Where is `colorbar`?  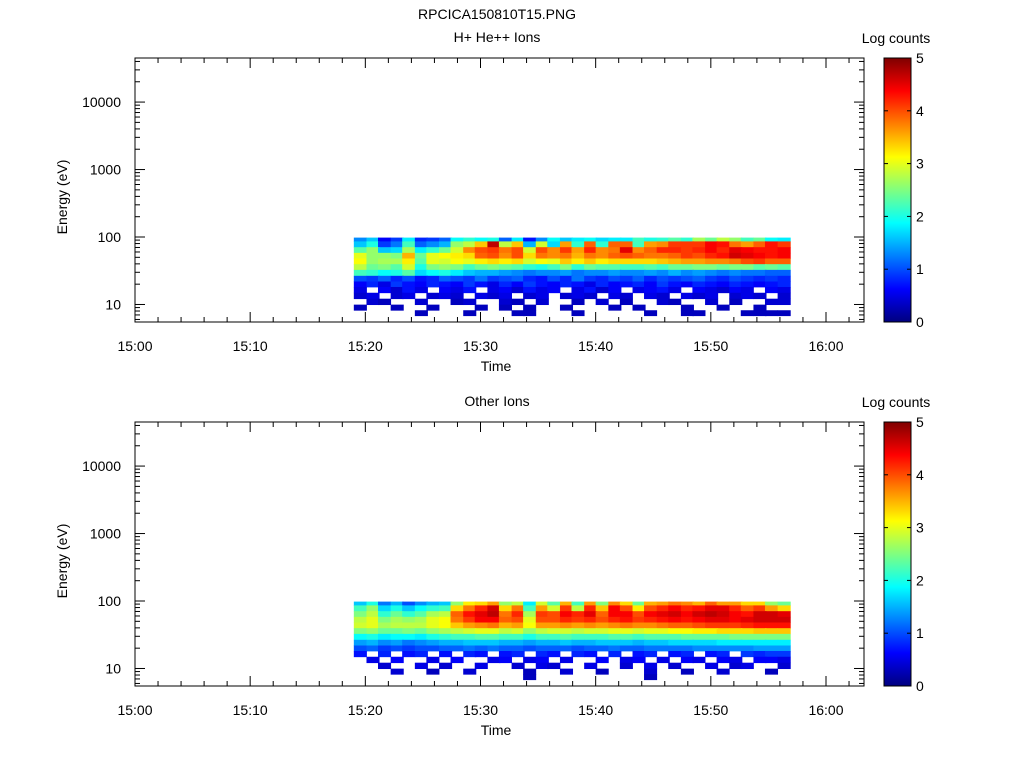 colorbar is located at coordinates (897, 190).